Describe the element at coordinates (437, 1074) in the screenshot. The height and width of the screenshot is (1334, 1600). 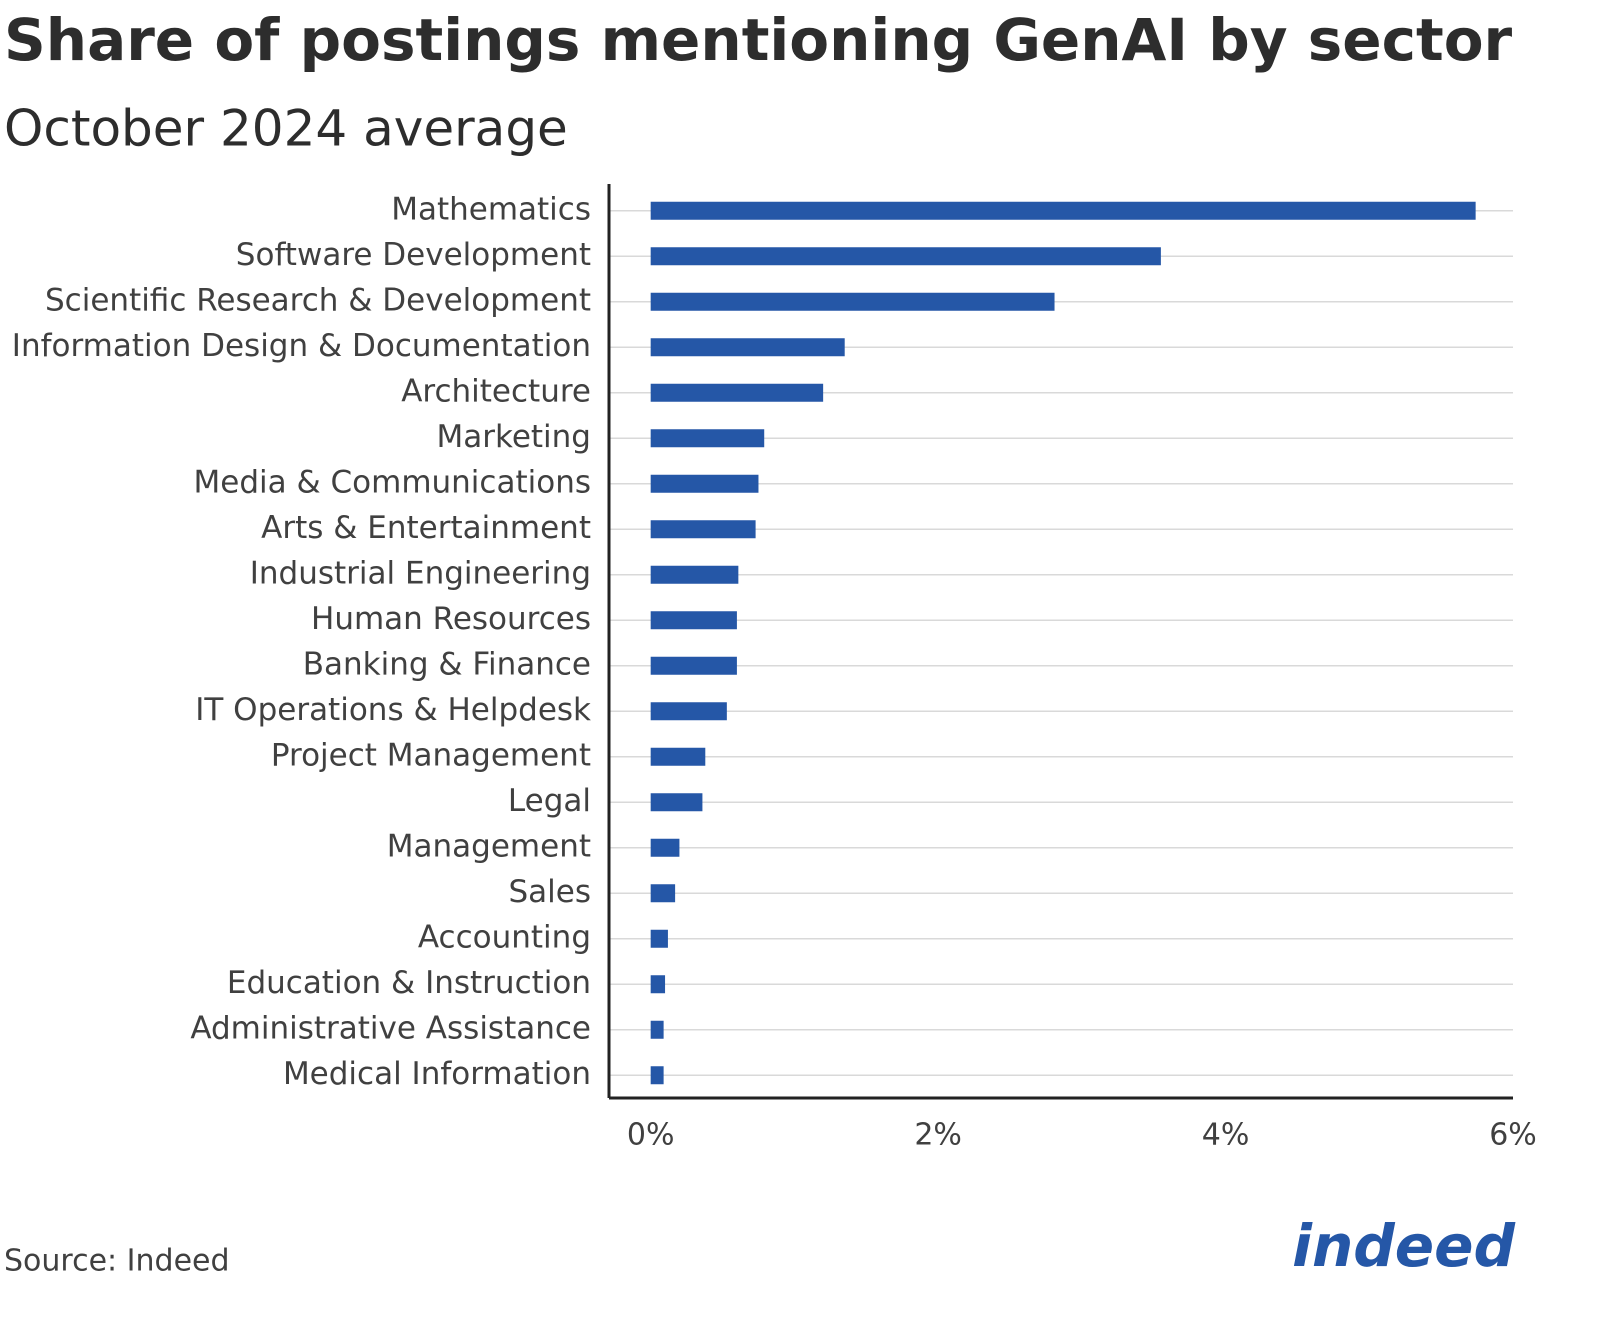
I see `y-tick-label: Medical Information` at that location.